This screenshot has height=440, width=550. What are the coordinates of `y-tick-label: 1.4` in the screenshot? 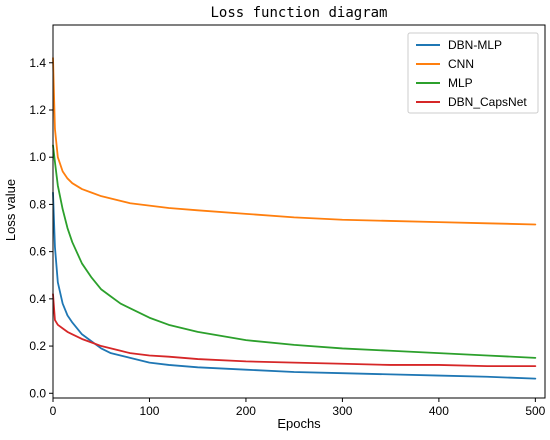 It's located at (37, 63).